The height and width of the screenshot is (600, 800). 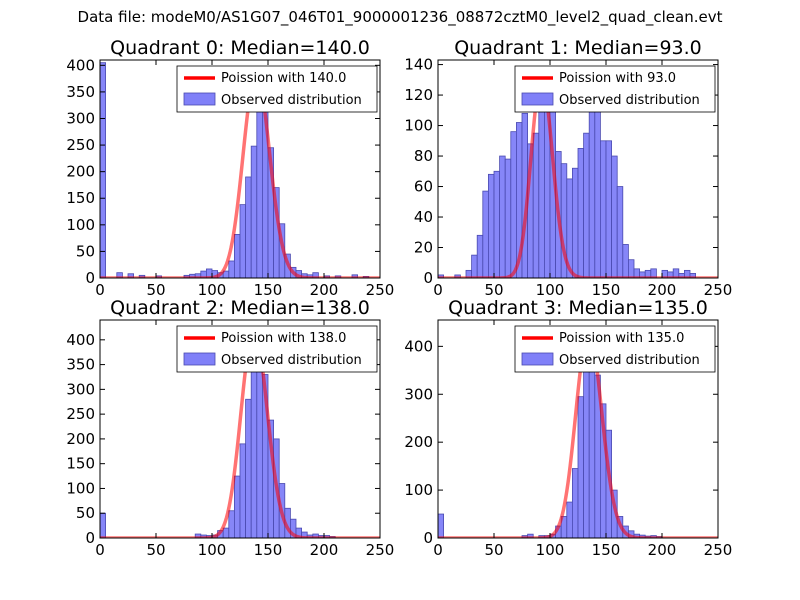 What do you see at coordinates (85, 251) in the screenshot?
I see `y-tick-label: 50` at bounding box center [85, 251].